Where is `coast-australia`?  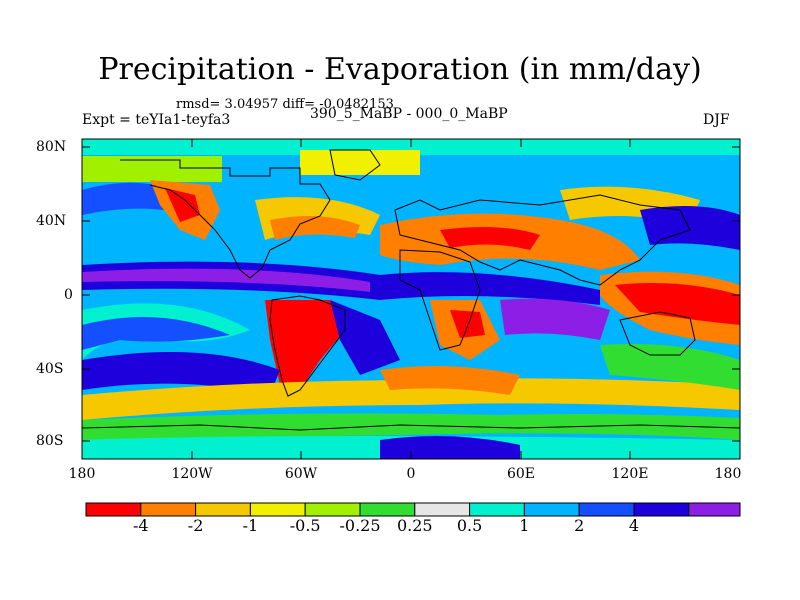 coast-australia is located at coordinates (657, 333).